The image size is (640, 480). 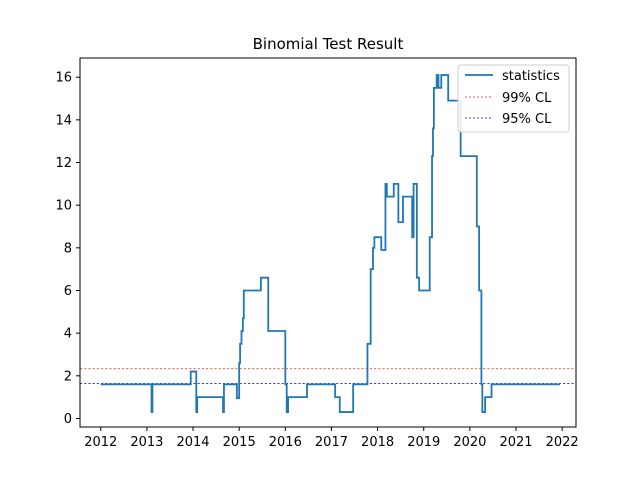 I want to click on y-tick-label: 2, so click(x=68, y=376).